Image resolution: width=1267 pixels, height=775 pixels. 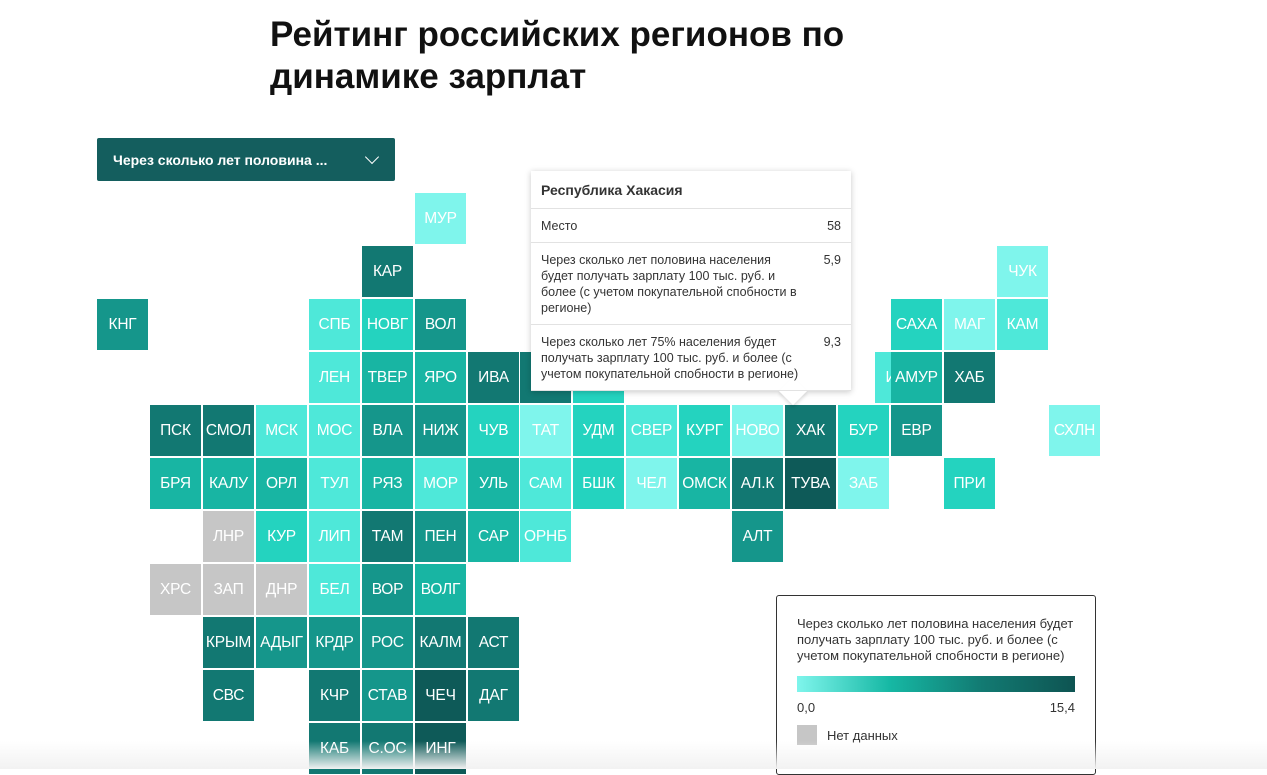 I want to click on nodata-swatch, so click(x=807, y=735).